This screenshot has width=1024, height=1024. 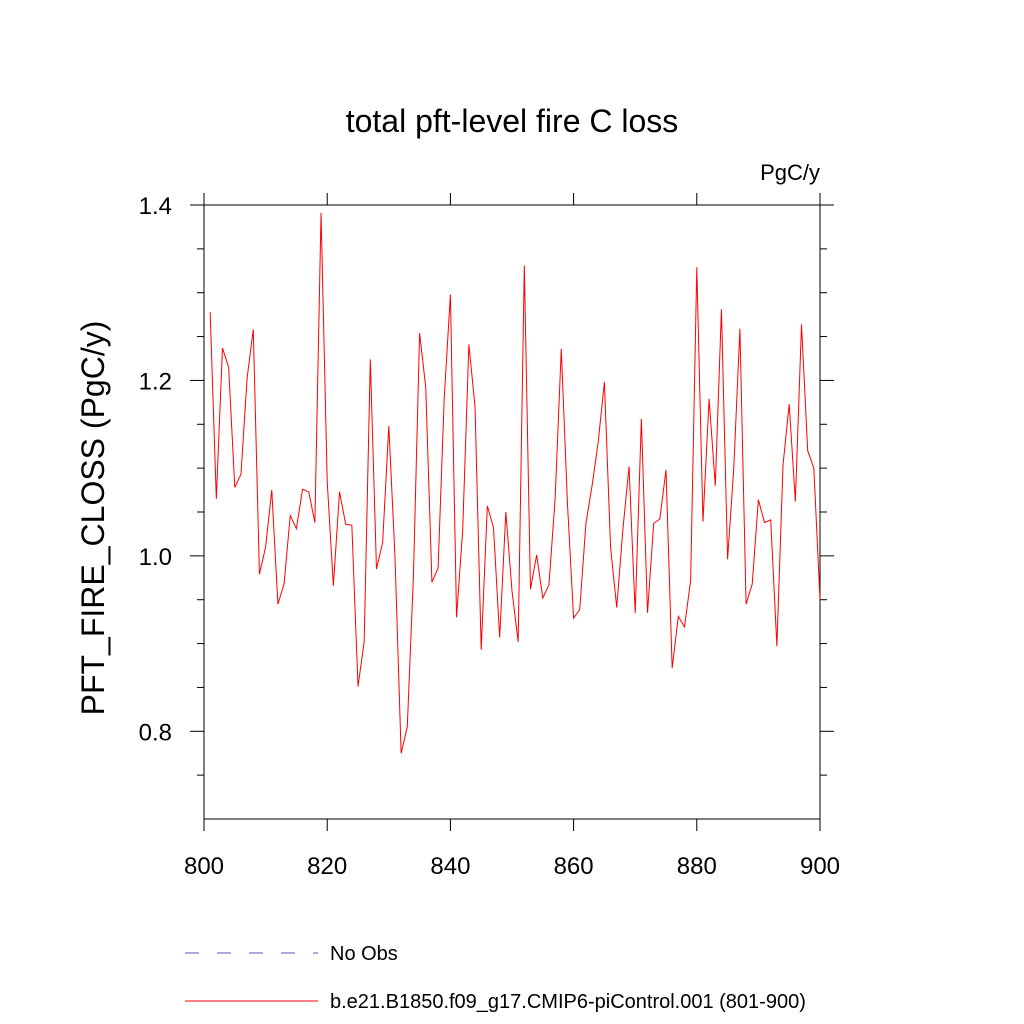 I want to click on x-tick-label: 820, so click(x=327, y=866).